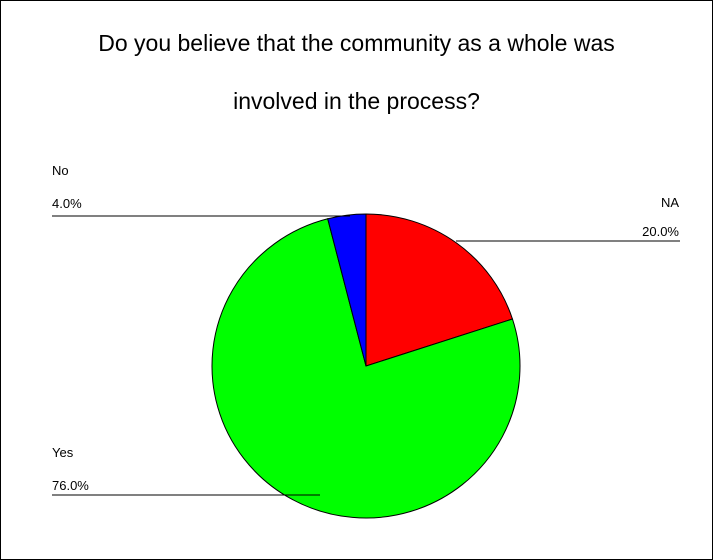 This screenshot has width=713, height=560. Describe the element at coordinates (670, 202) in the screenshot. I see `slice-label-na: NA` at that location.